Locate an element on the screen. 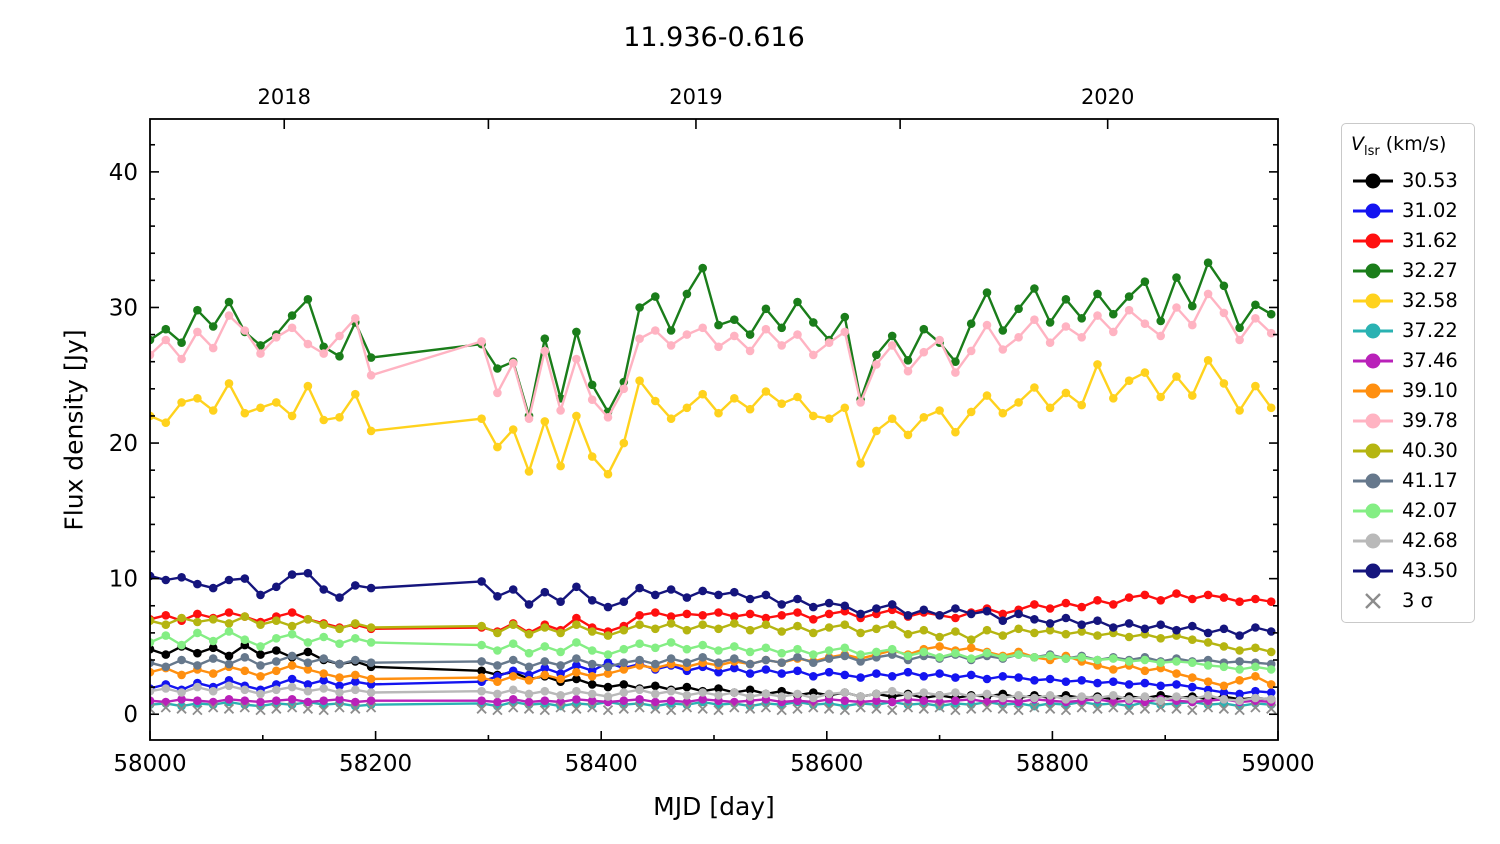 The image size is (1500, 844). legend-title-subscript: lsr is located at coordinates (1372, 151).